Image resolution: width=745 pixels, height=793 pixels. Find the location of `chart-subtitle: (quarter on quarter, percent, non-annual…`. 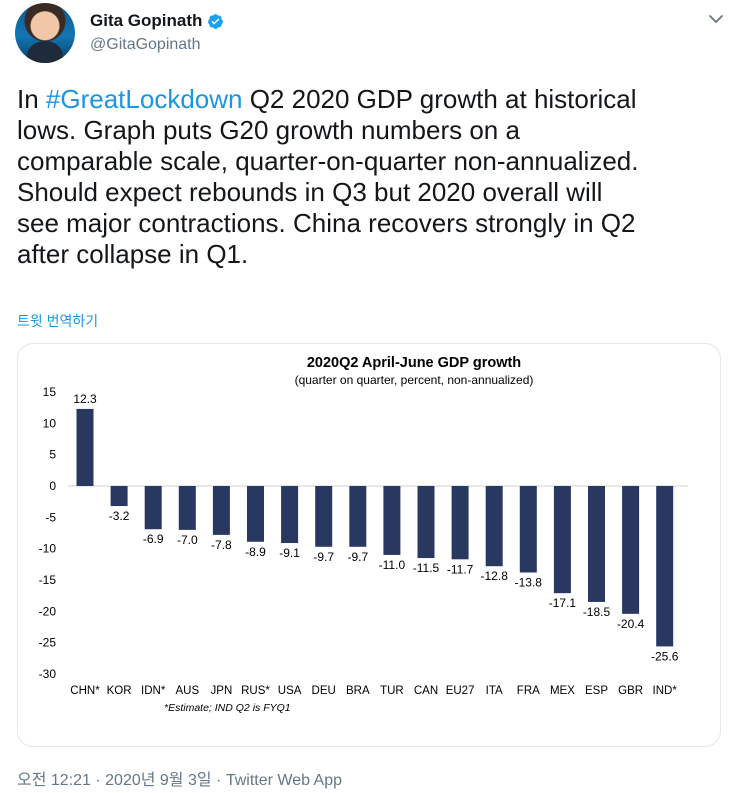

chart-subtitle: (quarter on quarter, percent, non-annual… is located at coordinates (414, 380).